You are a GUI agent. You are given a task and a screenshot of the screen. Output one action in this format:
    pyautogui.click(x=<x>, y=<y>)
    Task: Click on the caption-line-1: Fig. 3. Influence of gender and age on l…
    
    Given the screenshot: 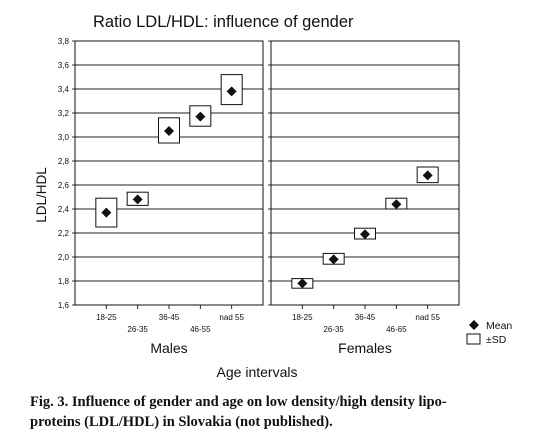 What is the action you would take?
    pyautogui.click(x=238, y=402)
    